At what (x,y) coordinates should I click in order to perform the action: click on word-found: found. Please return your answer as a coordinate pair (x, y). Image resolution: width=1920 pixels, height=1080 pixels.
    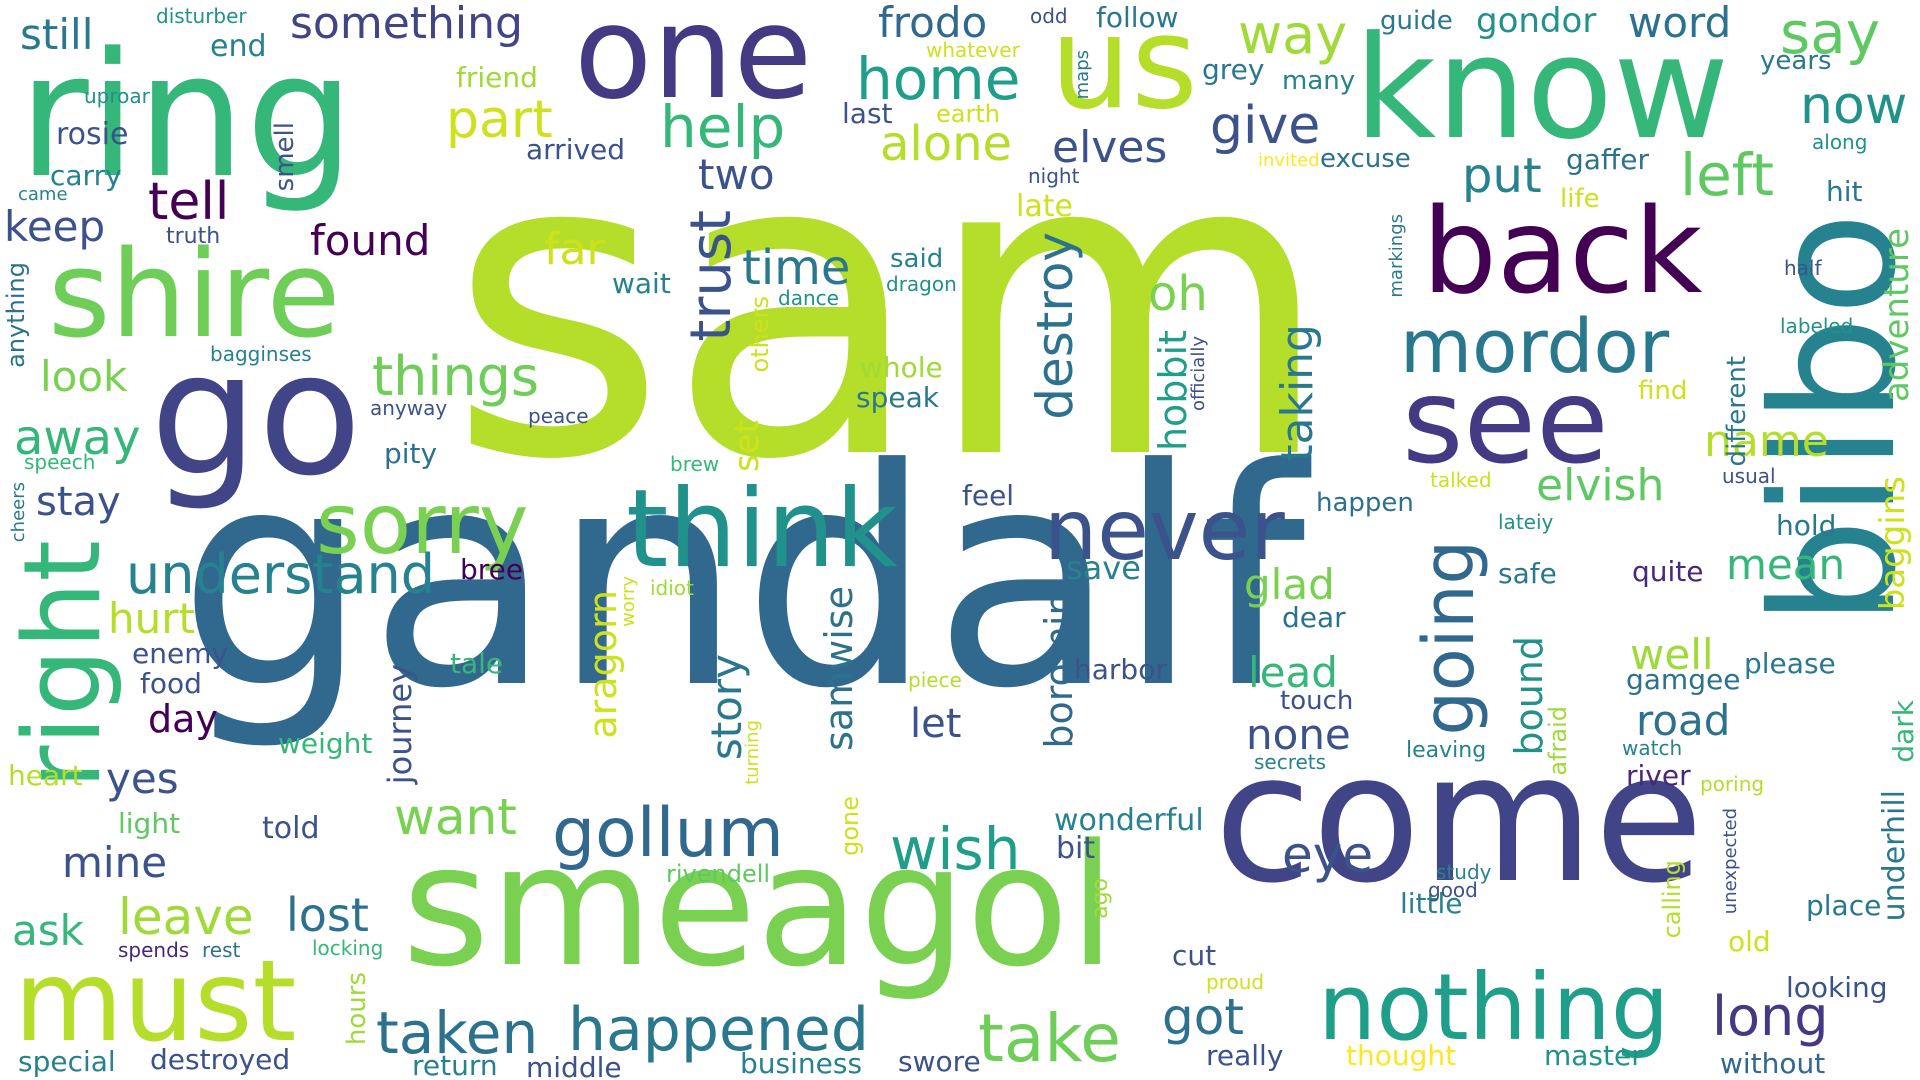
    Looking at the image, I should click on (370, 240).